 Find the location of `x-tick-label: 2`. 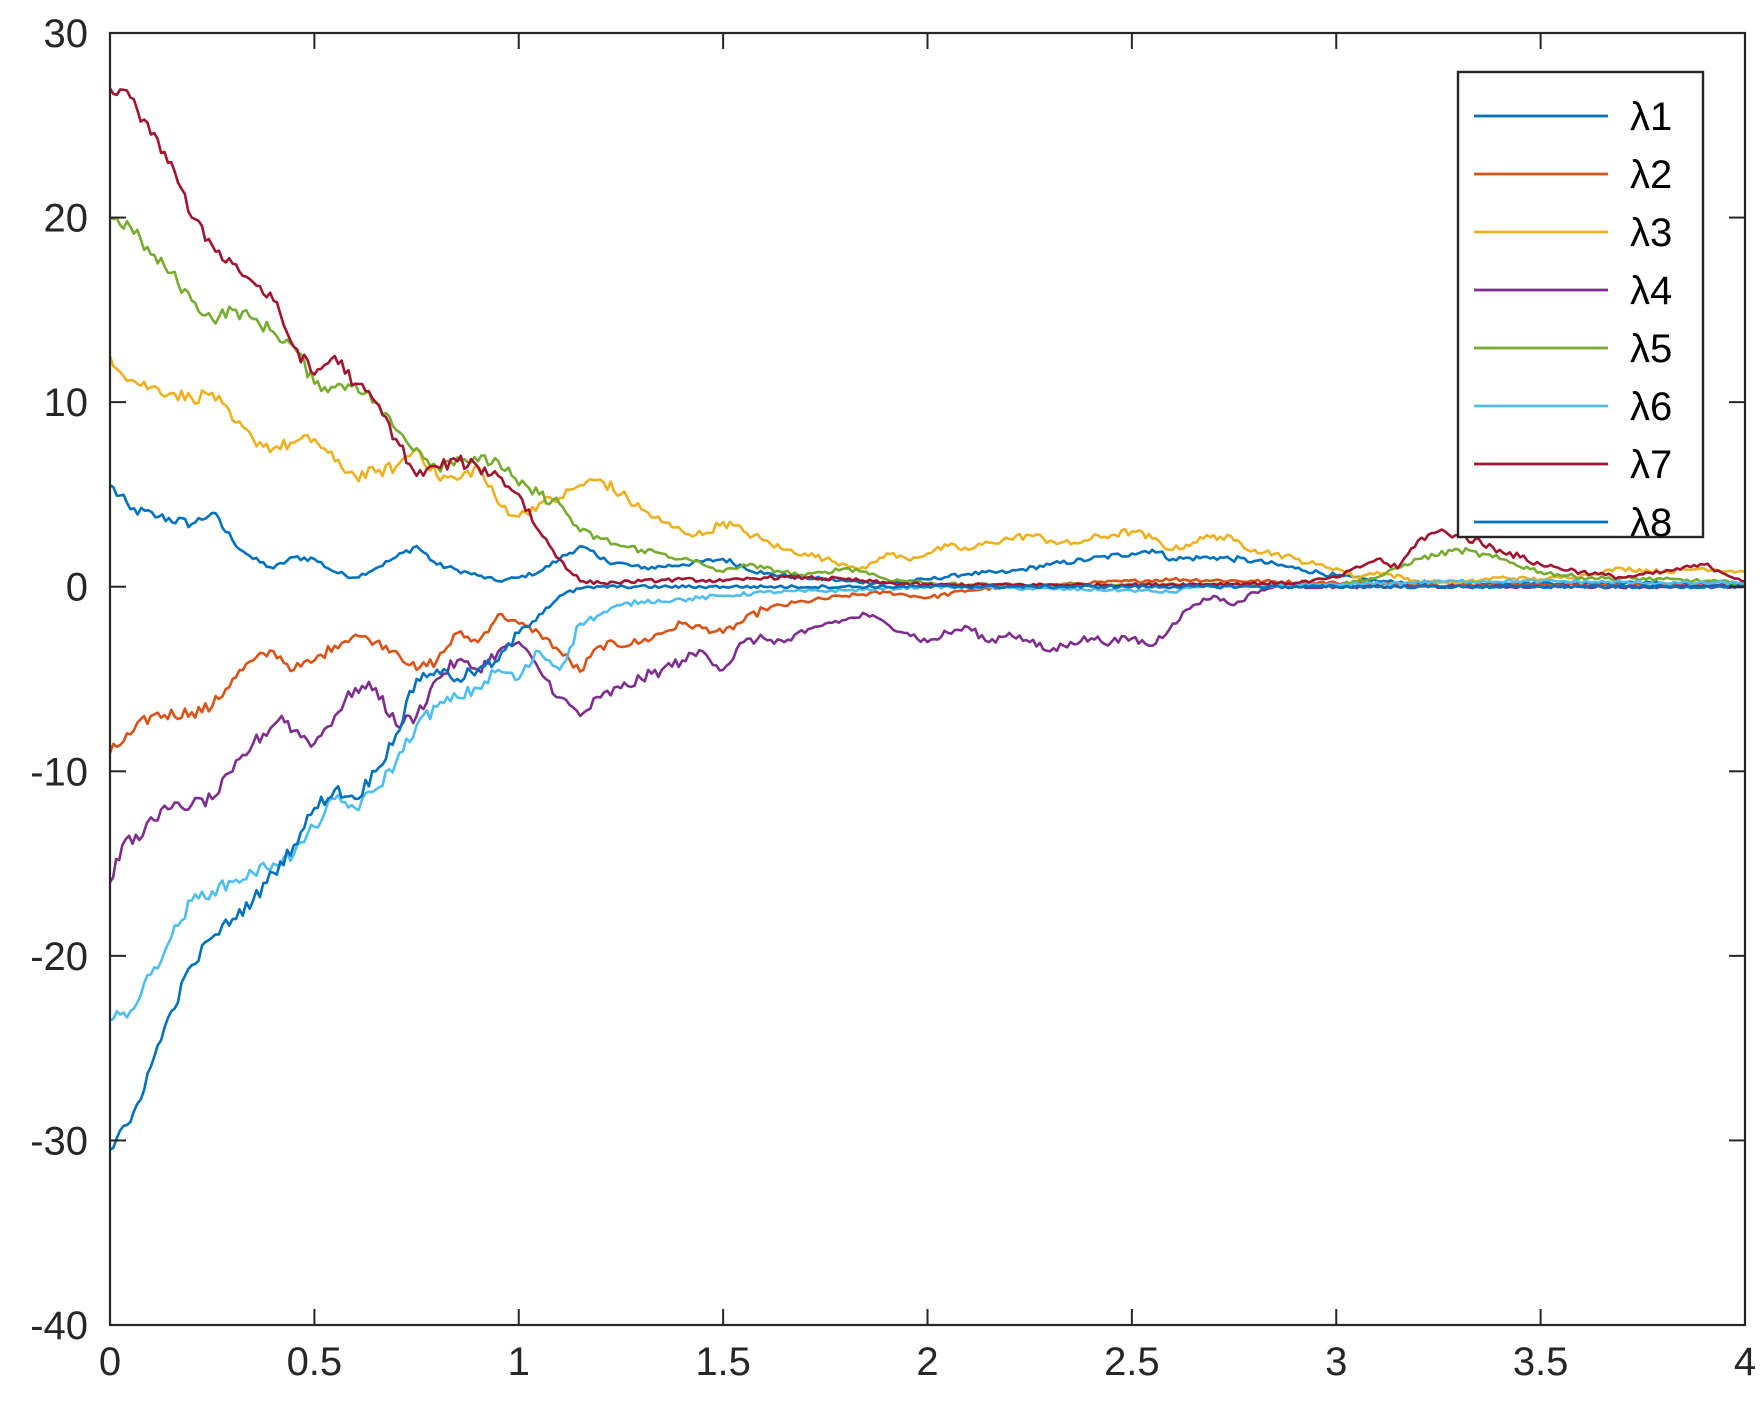

x-tick-label: 2 is located at coordinates (927, 1362).